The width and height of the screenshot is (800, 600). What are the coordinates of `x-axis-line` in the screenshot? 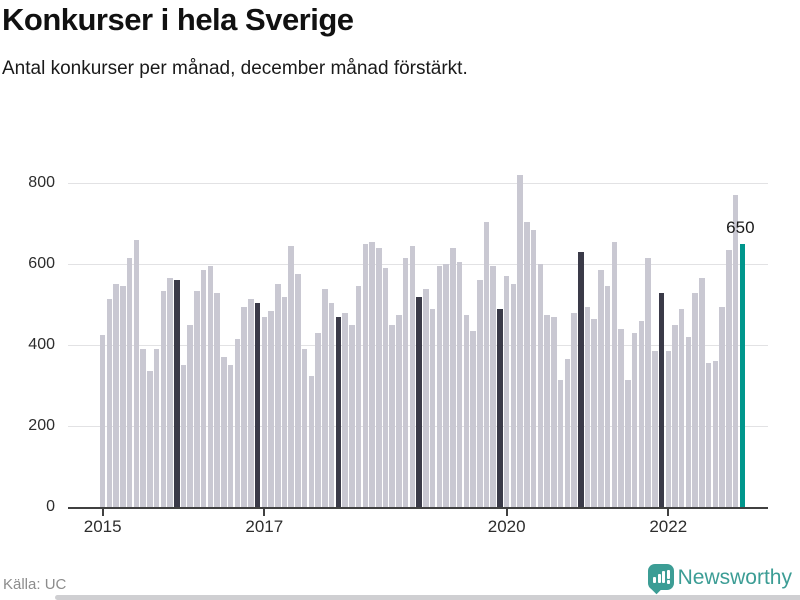 It's located at (418, 508).